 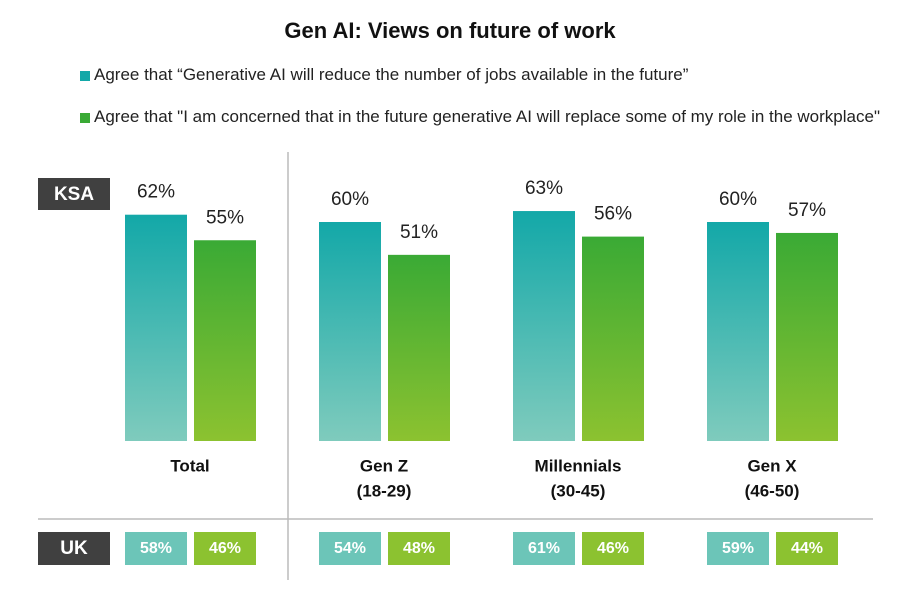 What do you see at coordinates (189, 465) in the screenshot?
I see `x-tick-label: Total` at bounding box center [189, 465].